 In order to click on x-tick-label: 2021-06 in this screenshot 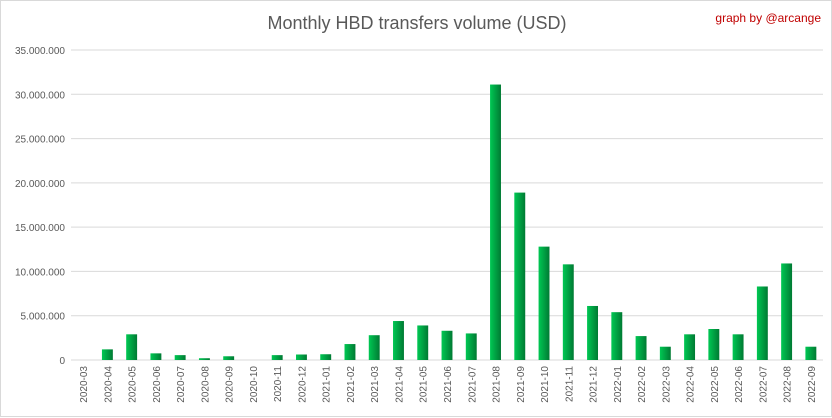, I will do `click(448, 384)`.